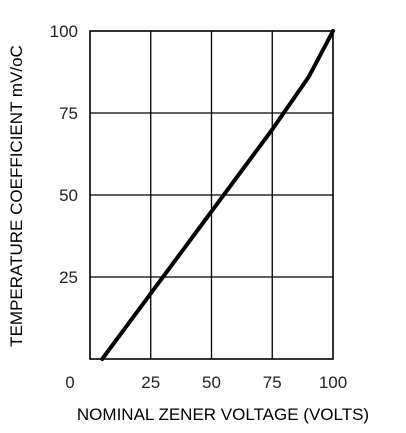  Describe the element at coordinates (68, 277) in the screenshot. I see `y-tick-label: 25` at that location.